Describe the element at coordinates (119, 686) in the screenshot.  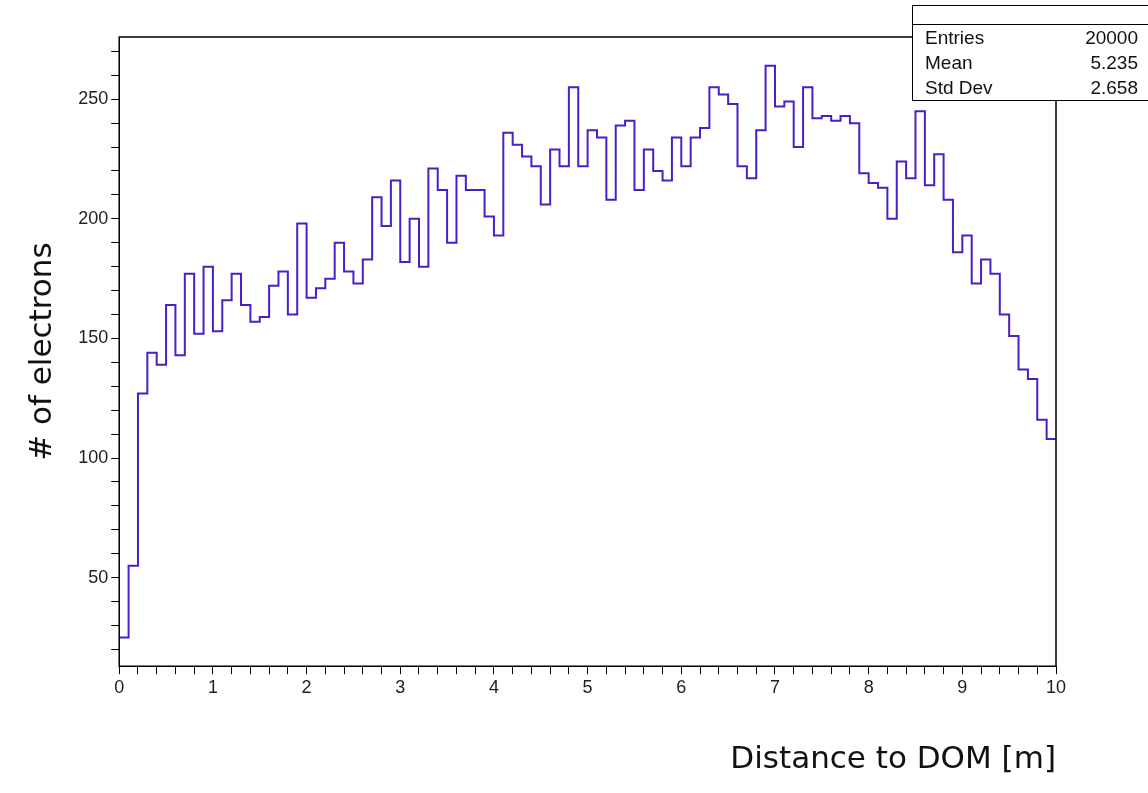
I see `x-tick-label: 0` at that location.